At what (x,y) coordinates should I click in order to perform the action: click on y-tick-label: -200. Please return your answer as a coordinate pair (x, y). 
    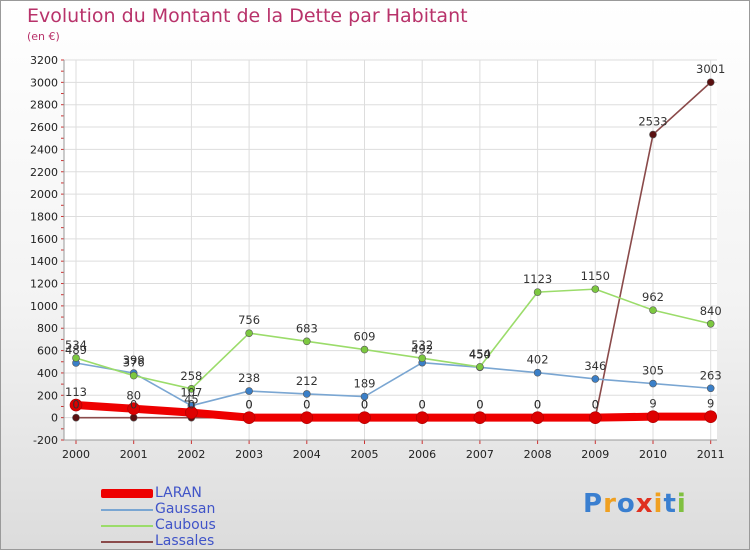
    Looking at the image, I should click on (45, 440).